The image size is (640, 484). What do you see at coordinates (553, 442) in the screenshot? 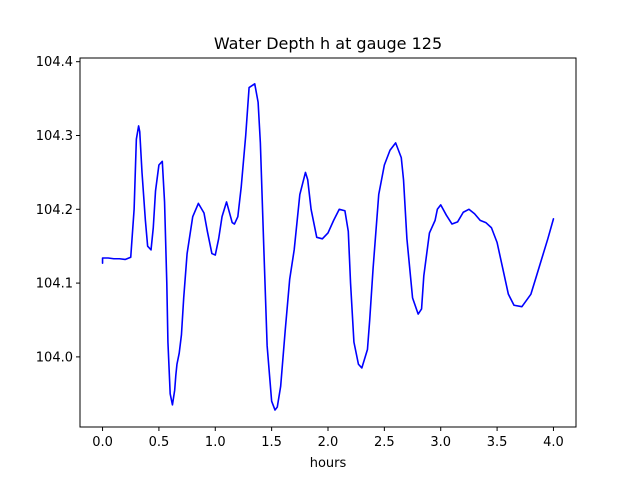
I see `x-tick-label: 4.0` at bounding box center [553, 442].